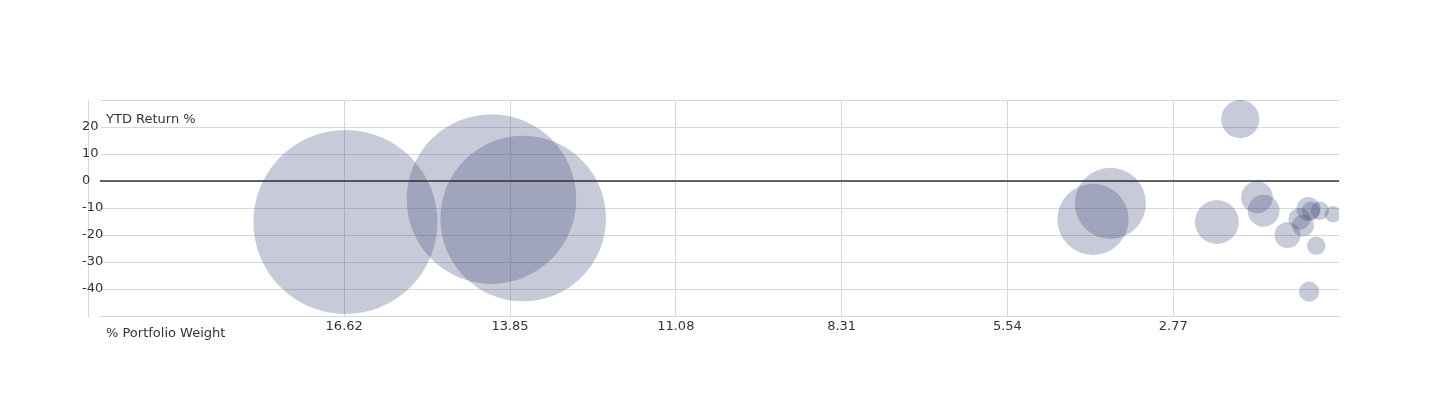 This screenshot has height=419, width=1439. What do you see at coordinates (90, 126) in the screenshot?
I see `y-tick-label: 20` at bounding box center [90, 126].